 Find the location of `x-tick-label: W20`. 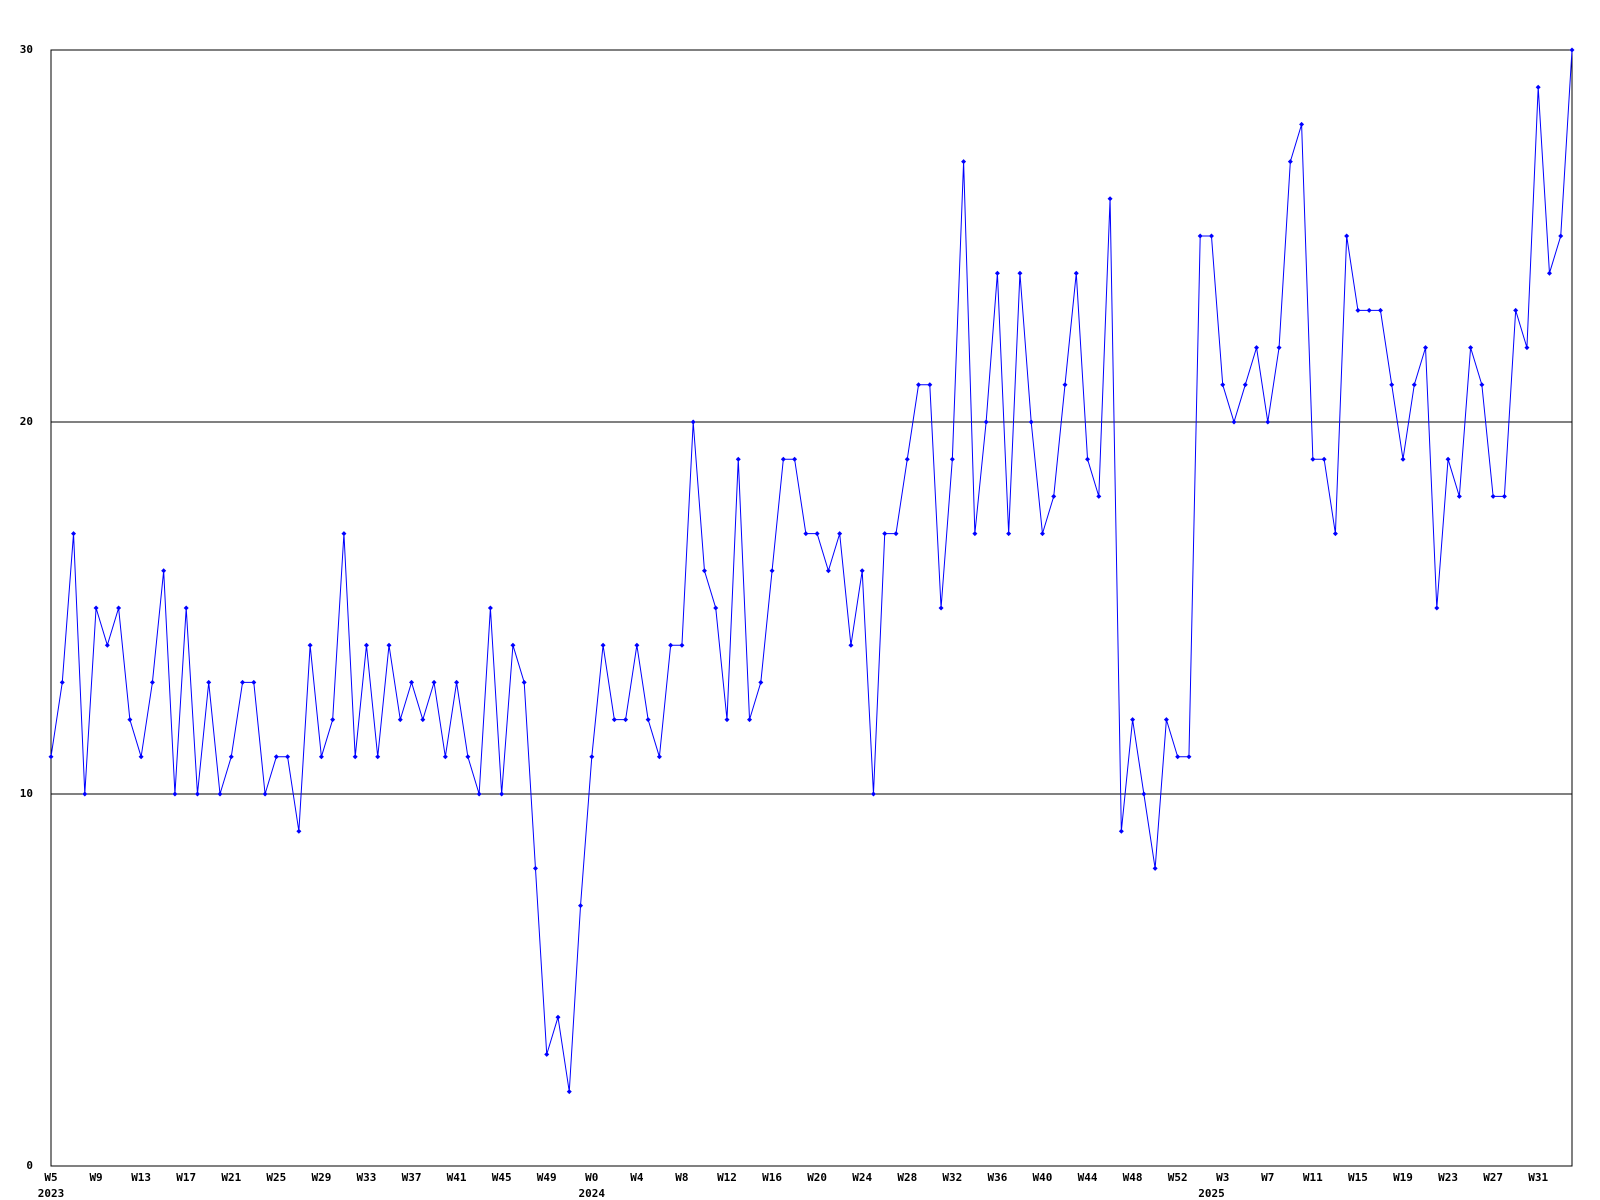

x-tick-label: W20 is located at coordinates (817, 1177).